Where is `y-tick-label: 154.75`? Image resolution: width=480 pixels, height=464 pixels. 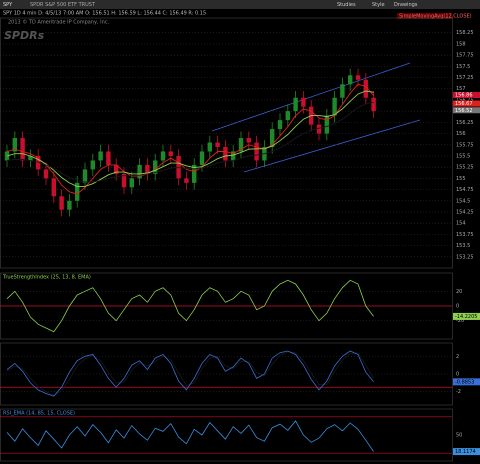
y-tick-label: 154.75 is located at coordinates (465, 190).